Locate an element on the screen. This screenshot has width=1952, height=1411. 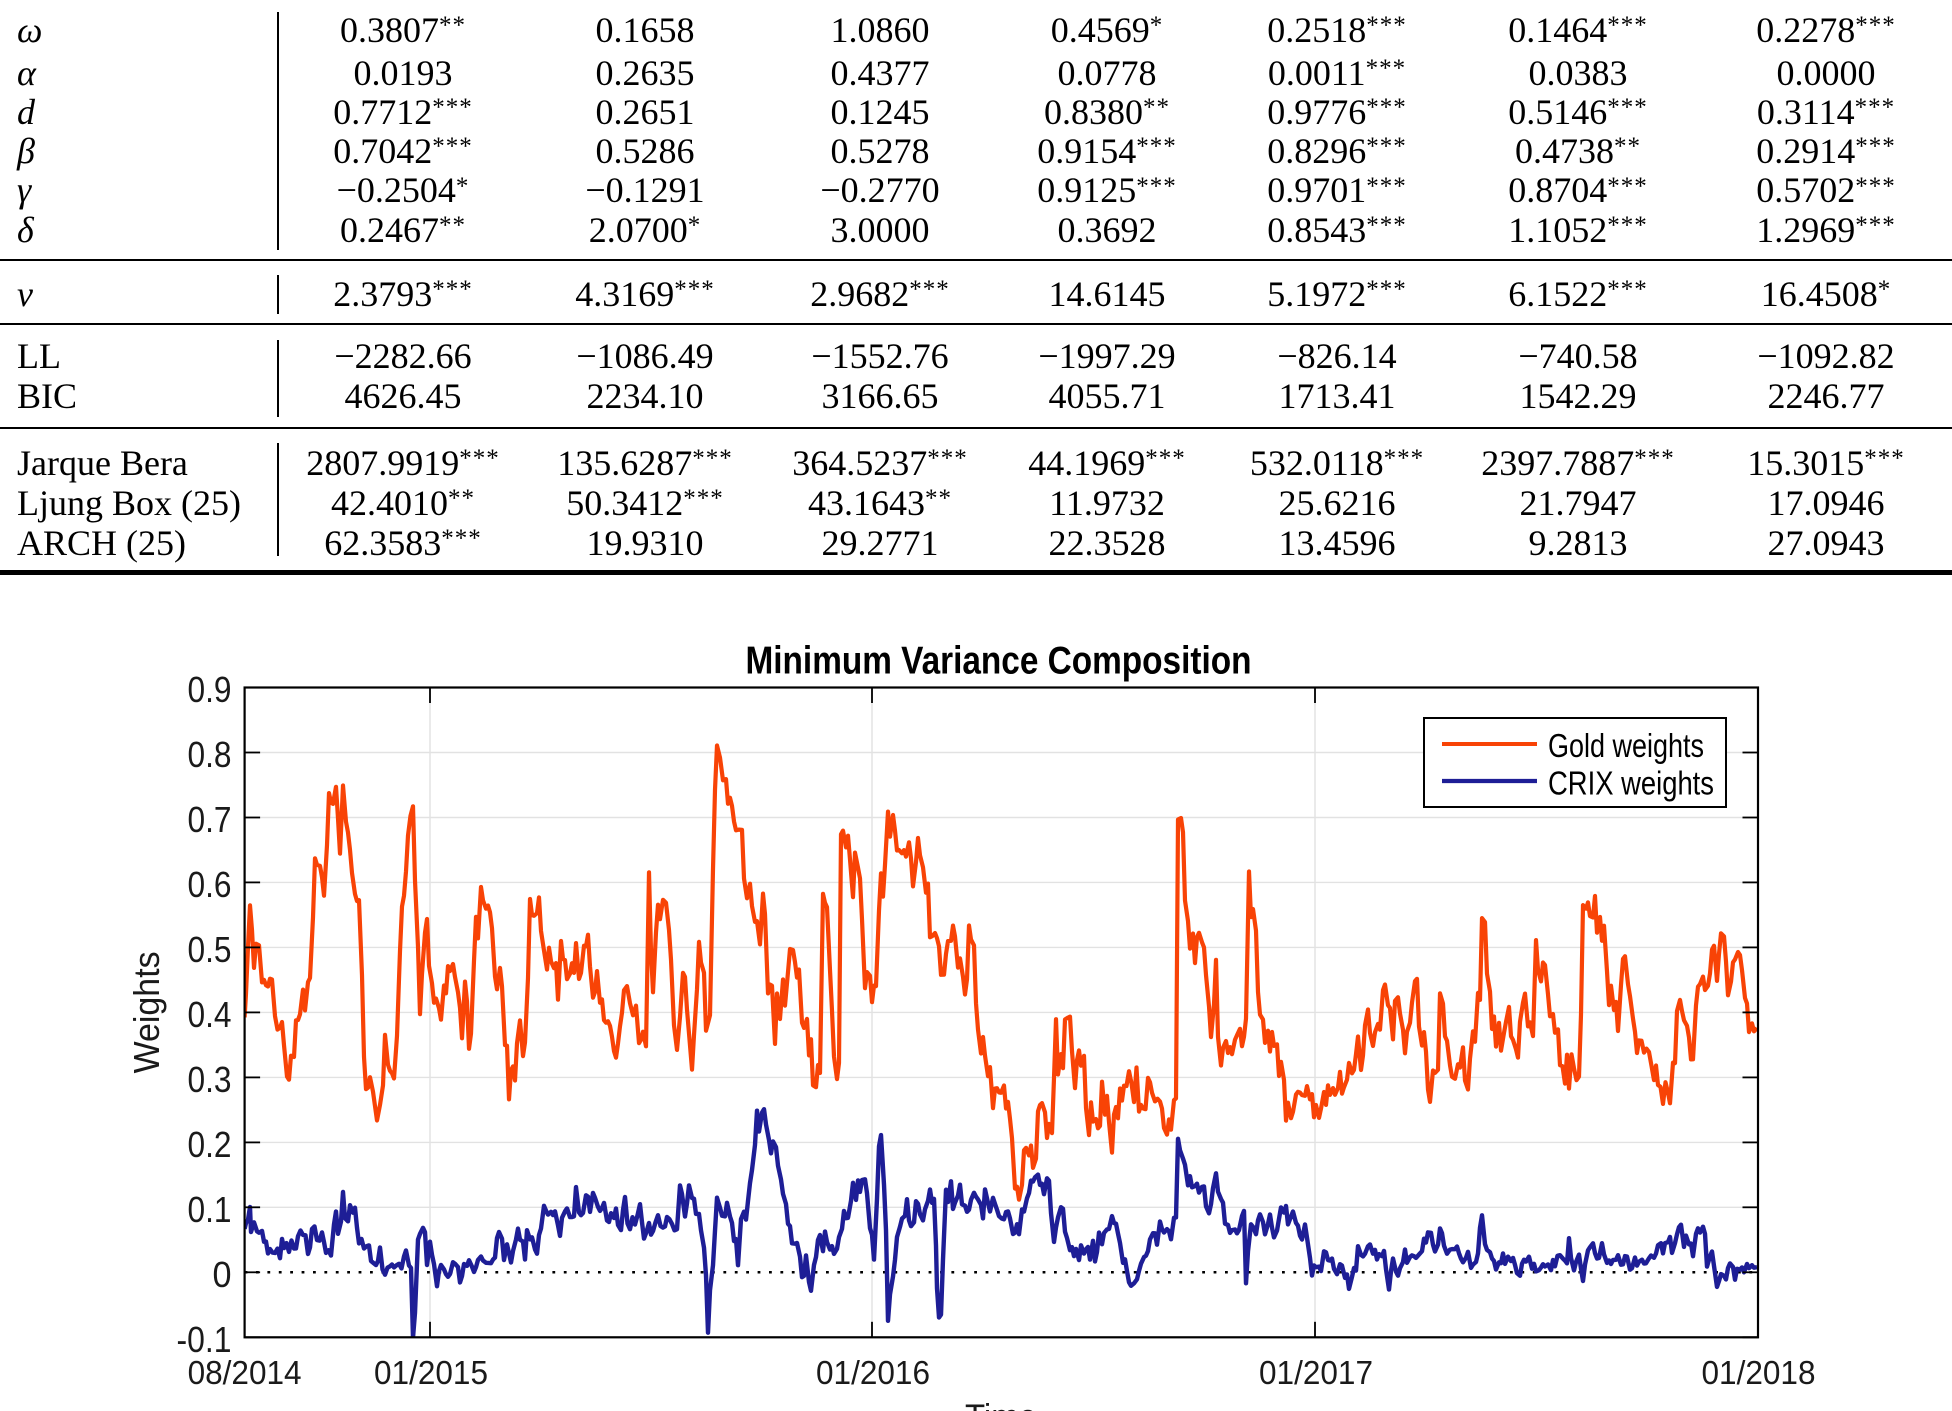
svg-text: 0.6 is located at coordinates (210, 884).